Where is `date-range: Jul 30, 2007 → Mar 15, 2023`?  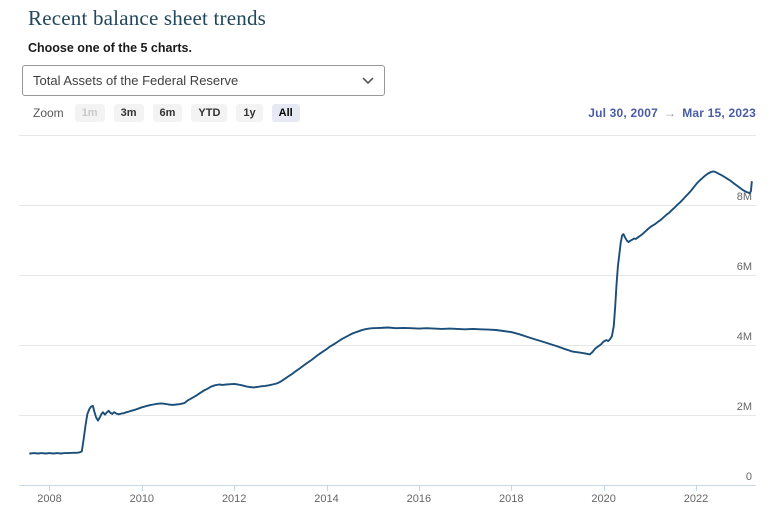 date-range: Jul 30, 2007 → Mar 15, 2023 is located at coordinates (672, 113).